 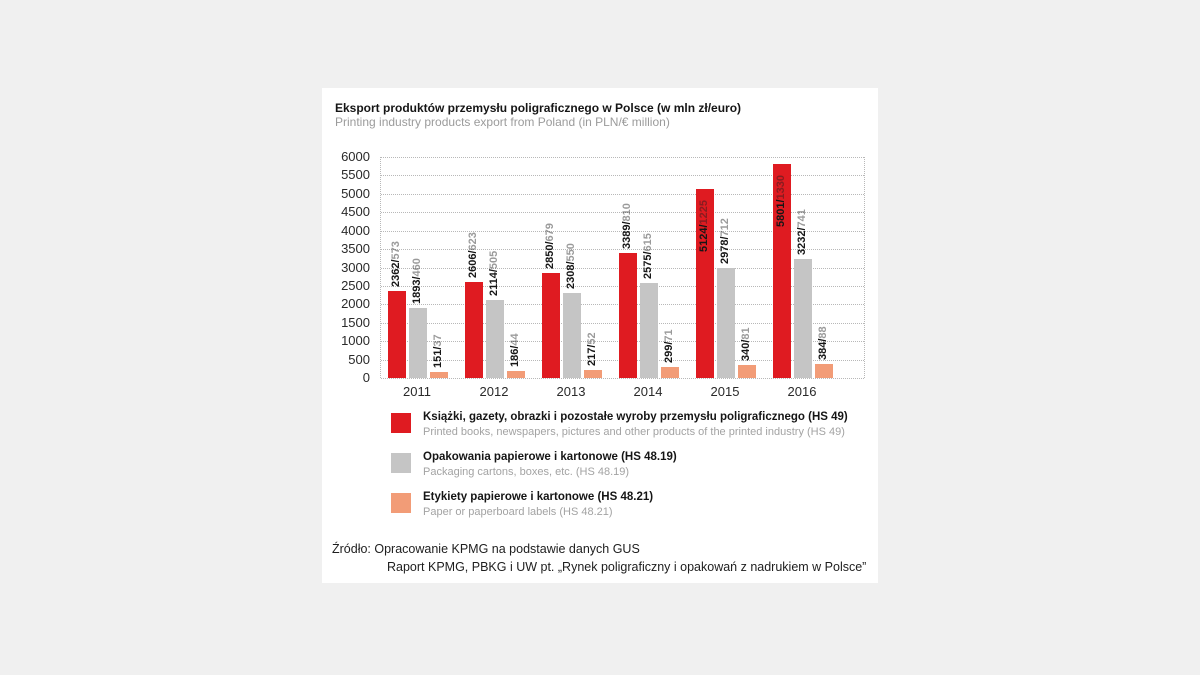 What do you see at coordinates (473, 241) in the screenshot?
I see `value-eur: 623` at bounding box center [473, 241].